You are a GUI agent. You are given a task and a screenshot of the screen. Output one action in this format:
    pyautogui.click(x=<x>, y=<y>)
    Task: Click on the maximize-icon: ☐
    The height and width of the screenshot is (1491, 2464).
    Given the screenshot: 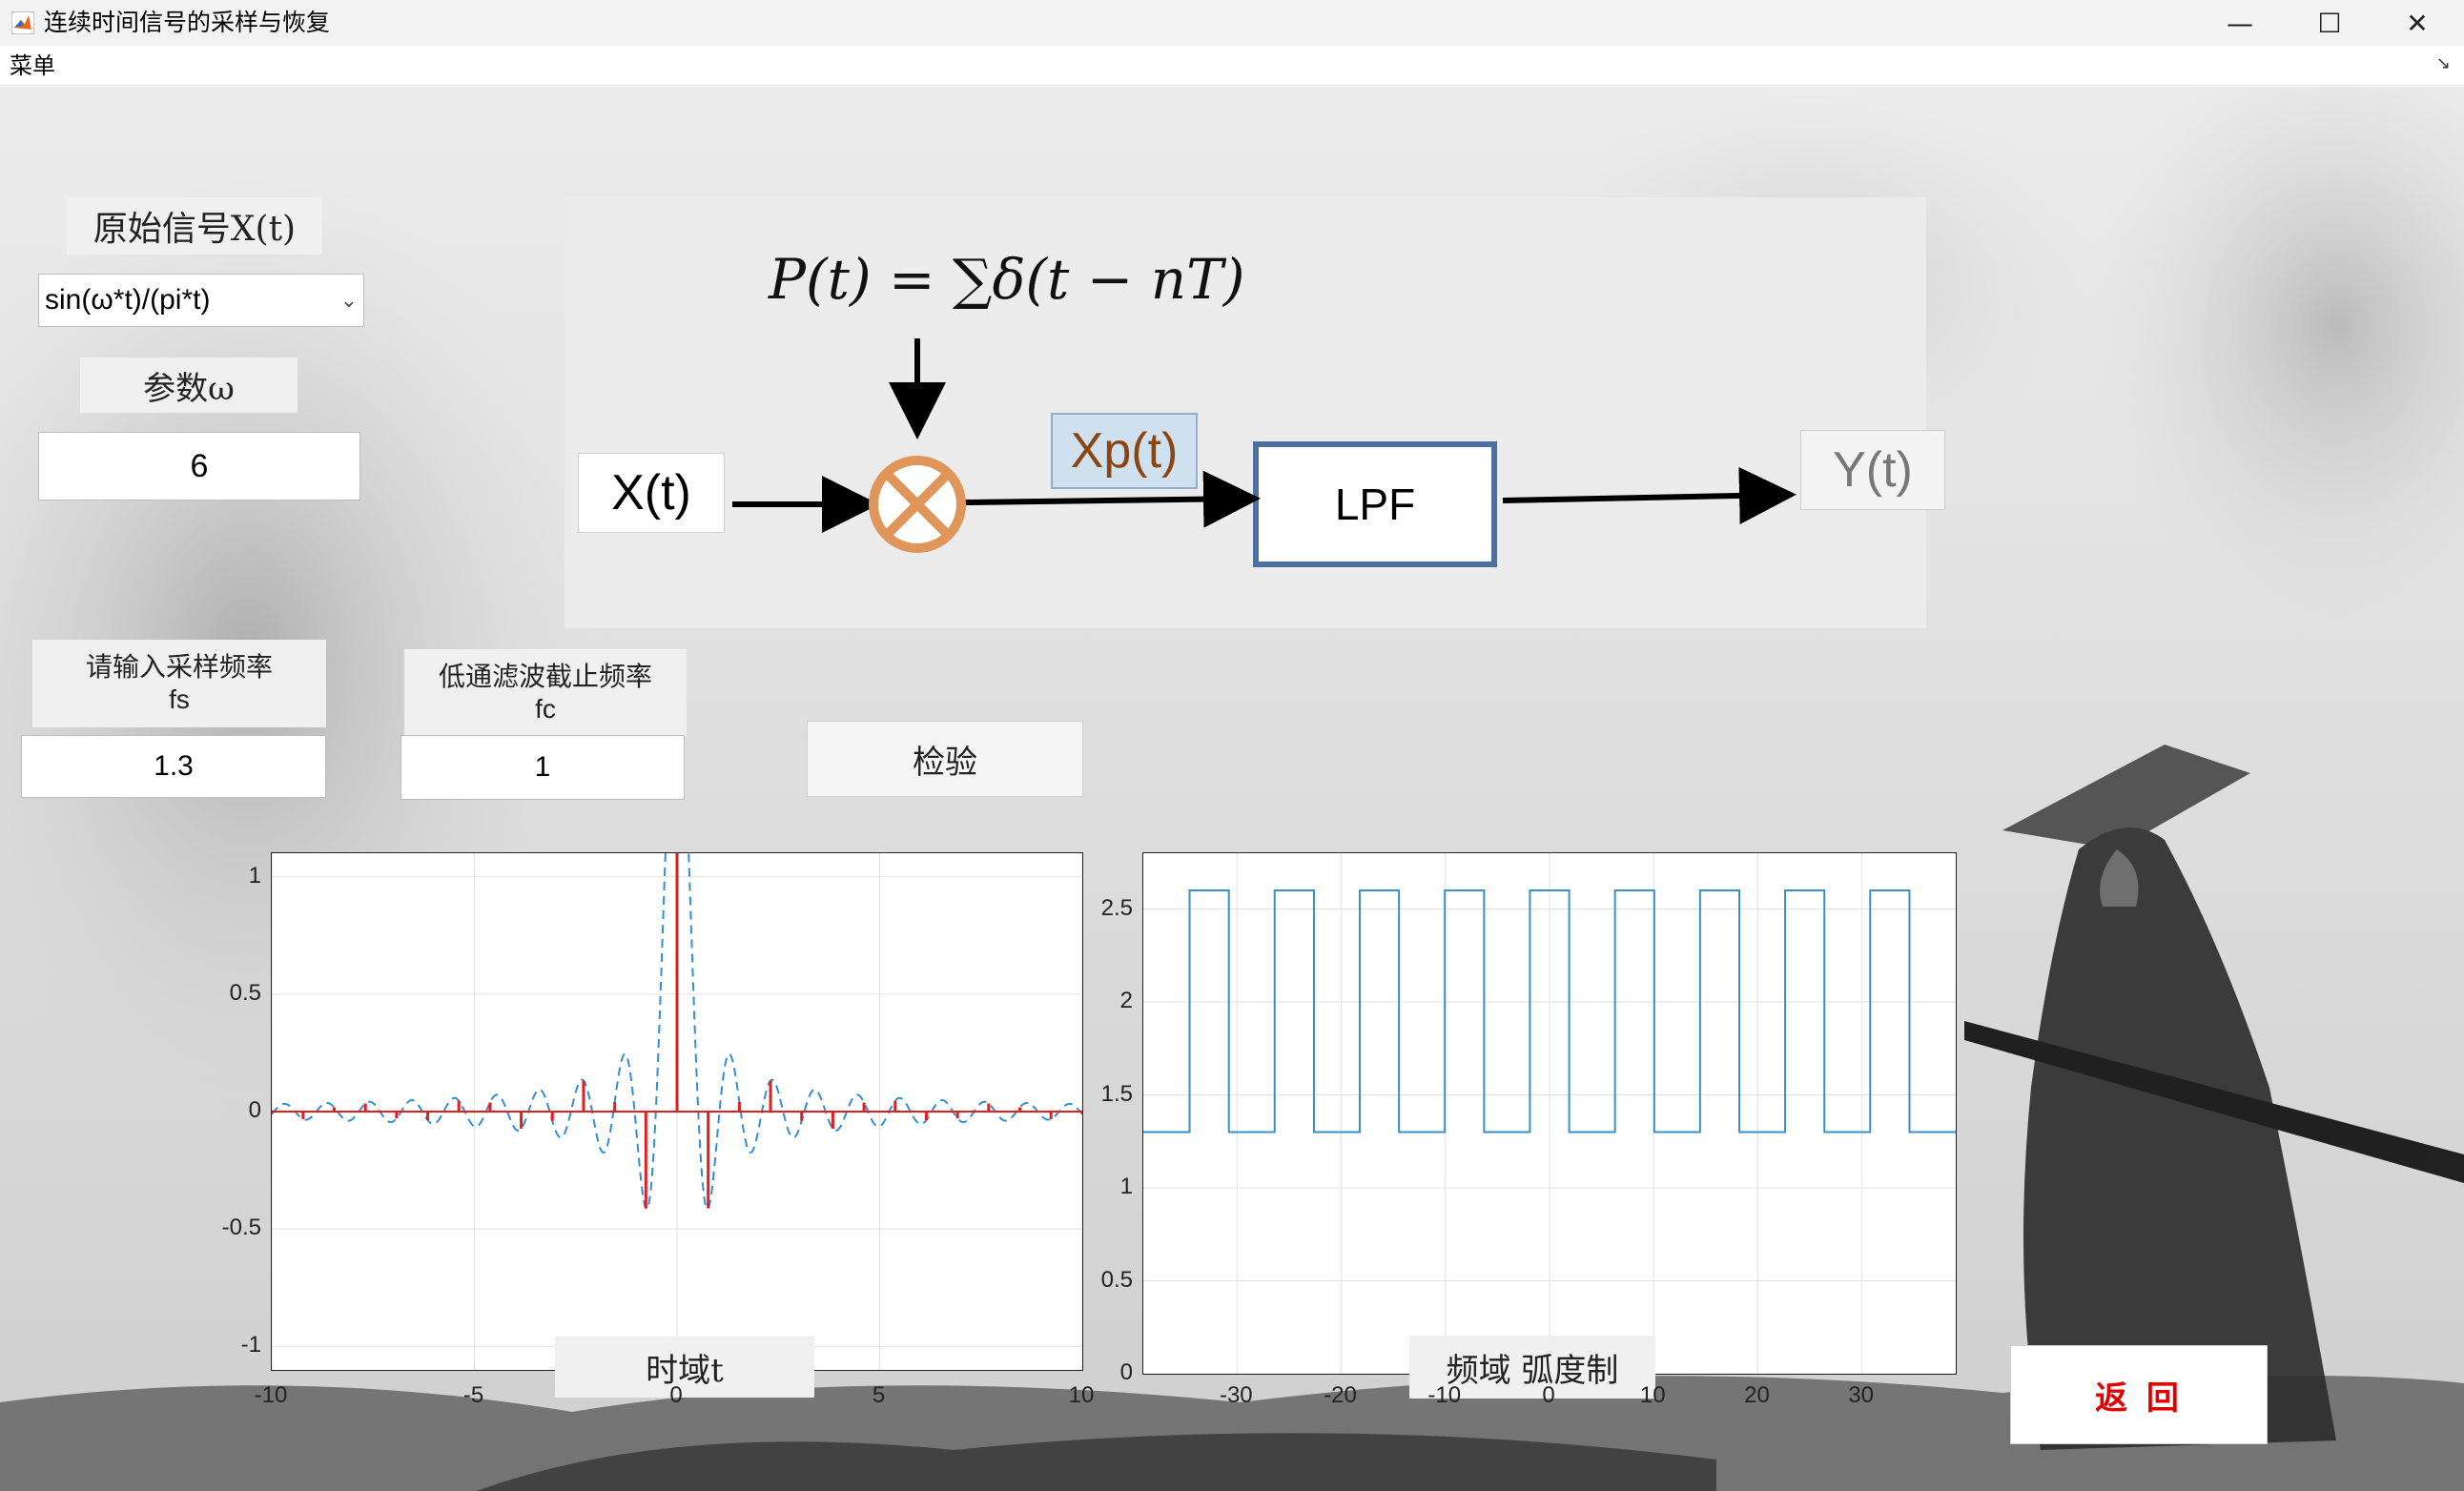 What is the action you would take?
    pyautogui.click(x=2329, y=23)
    